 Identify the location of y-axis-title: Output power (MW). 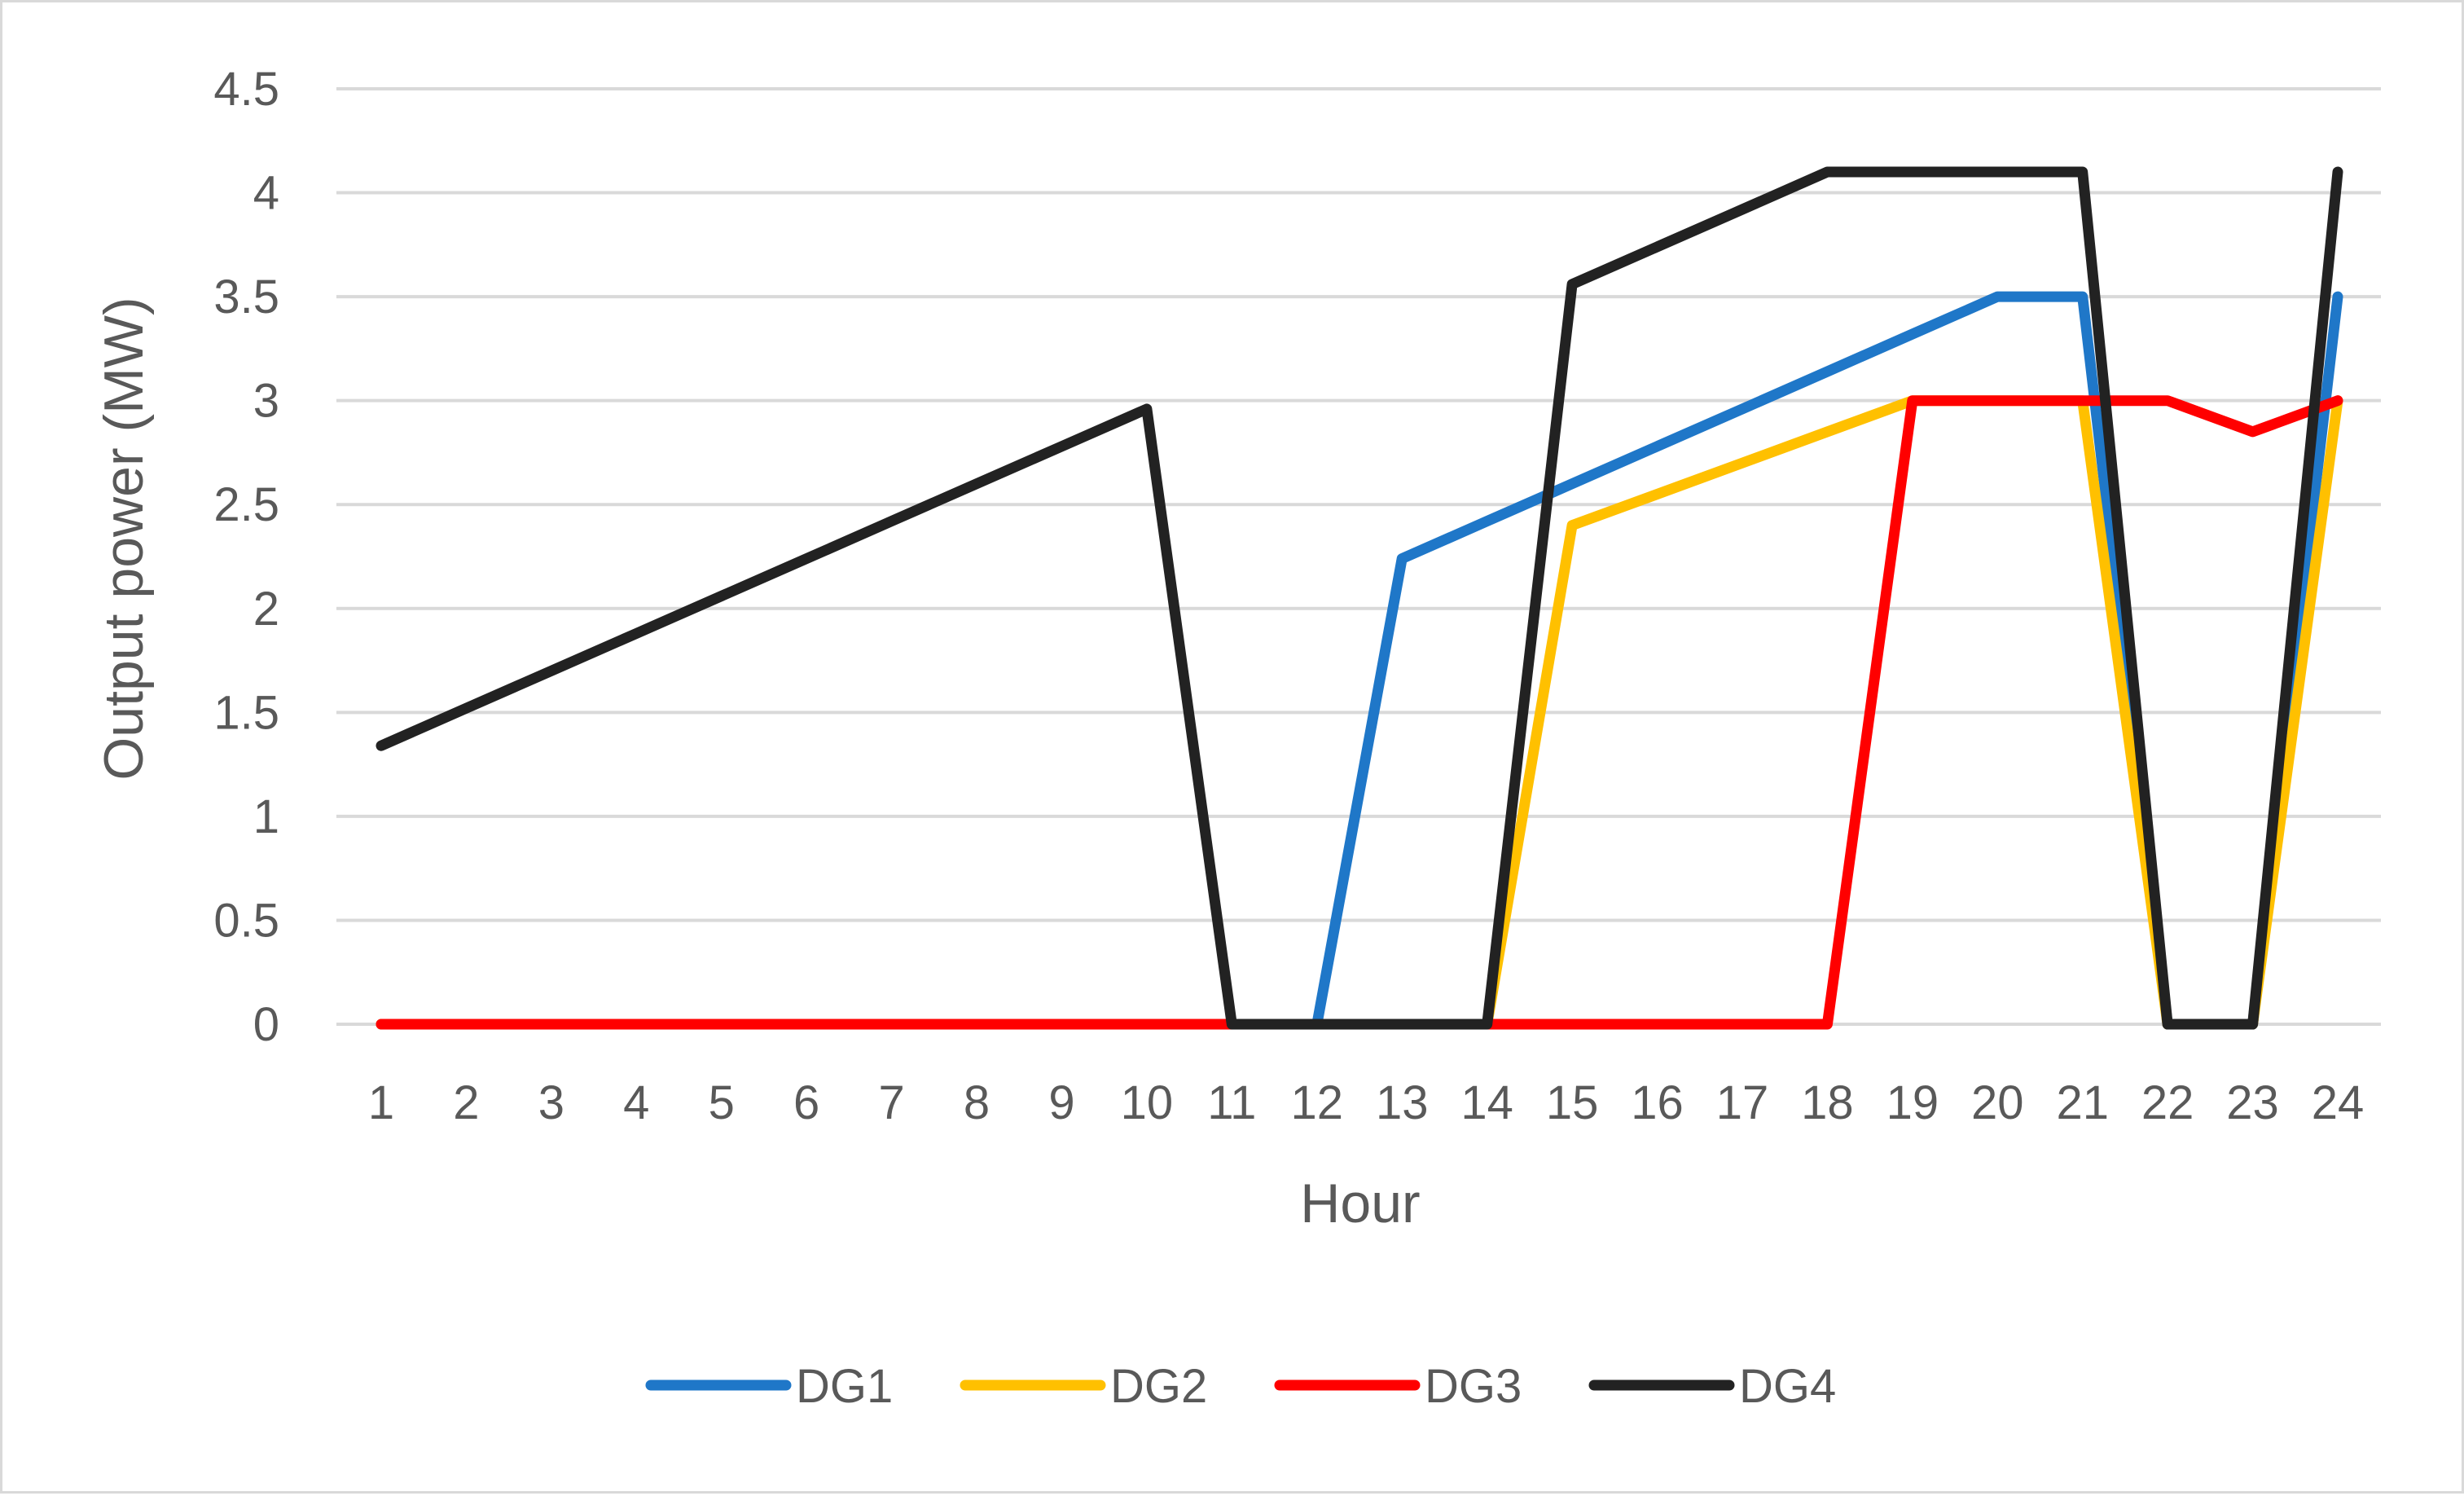
(124, 538).